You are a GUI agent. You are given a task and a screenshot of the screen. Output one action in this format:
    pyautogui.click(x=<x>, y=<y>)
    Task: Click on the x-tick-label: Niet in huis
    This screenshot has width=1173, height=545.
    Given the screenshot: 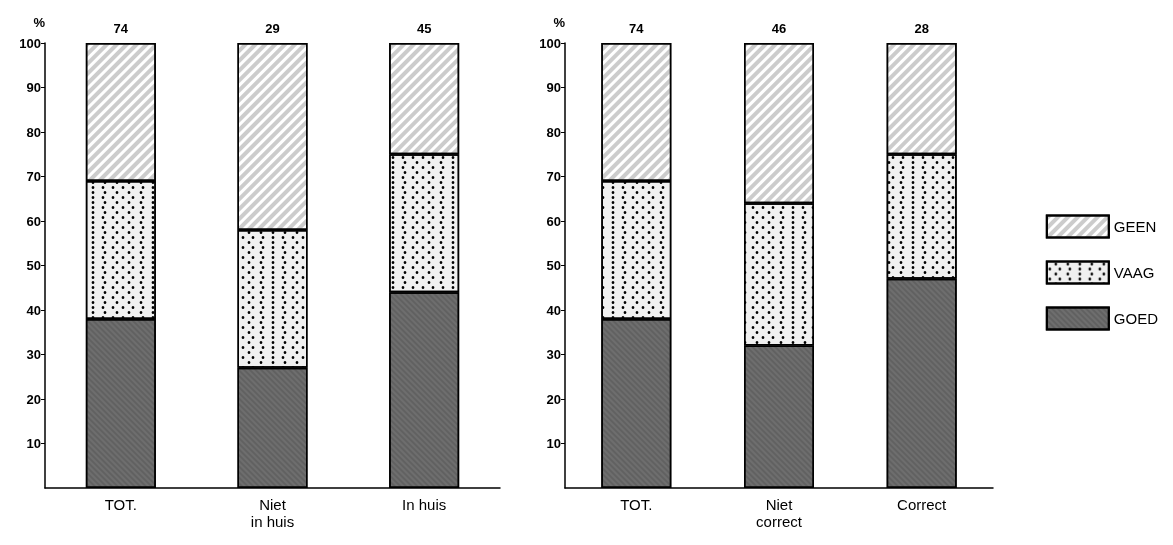 What is the action you would take?
    pyautogui.click(x=272, y=513)
    